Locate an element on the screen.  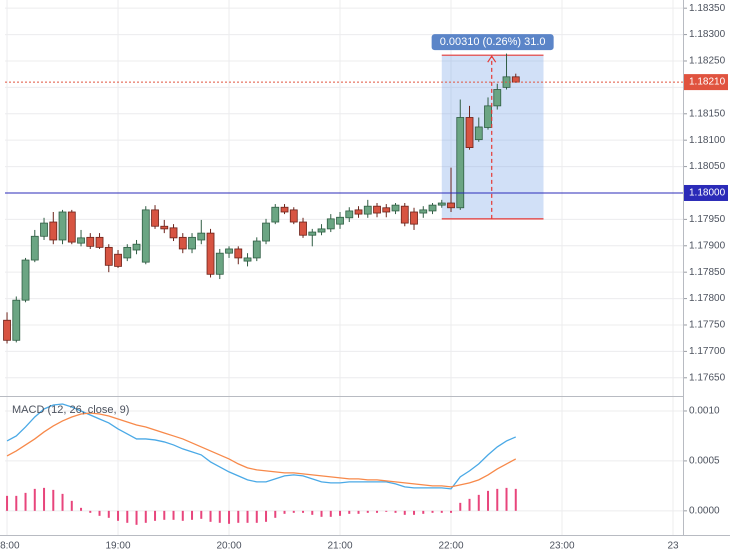
y-tick-label: 1.17900 is located at coordinates (707, 245).